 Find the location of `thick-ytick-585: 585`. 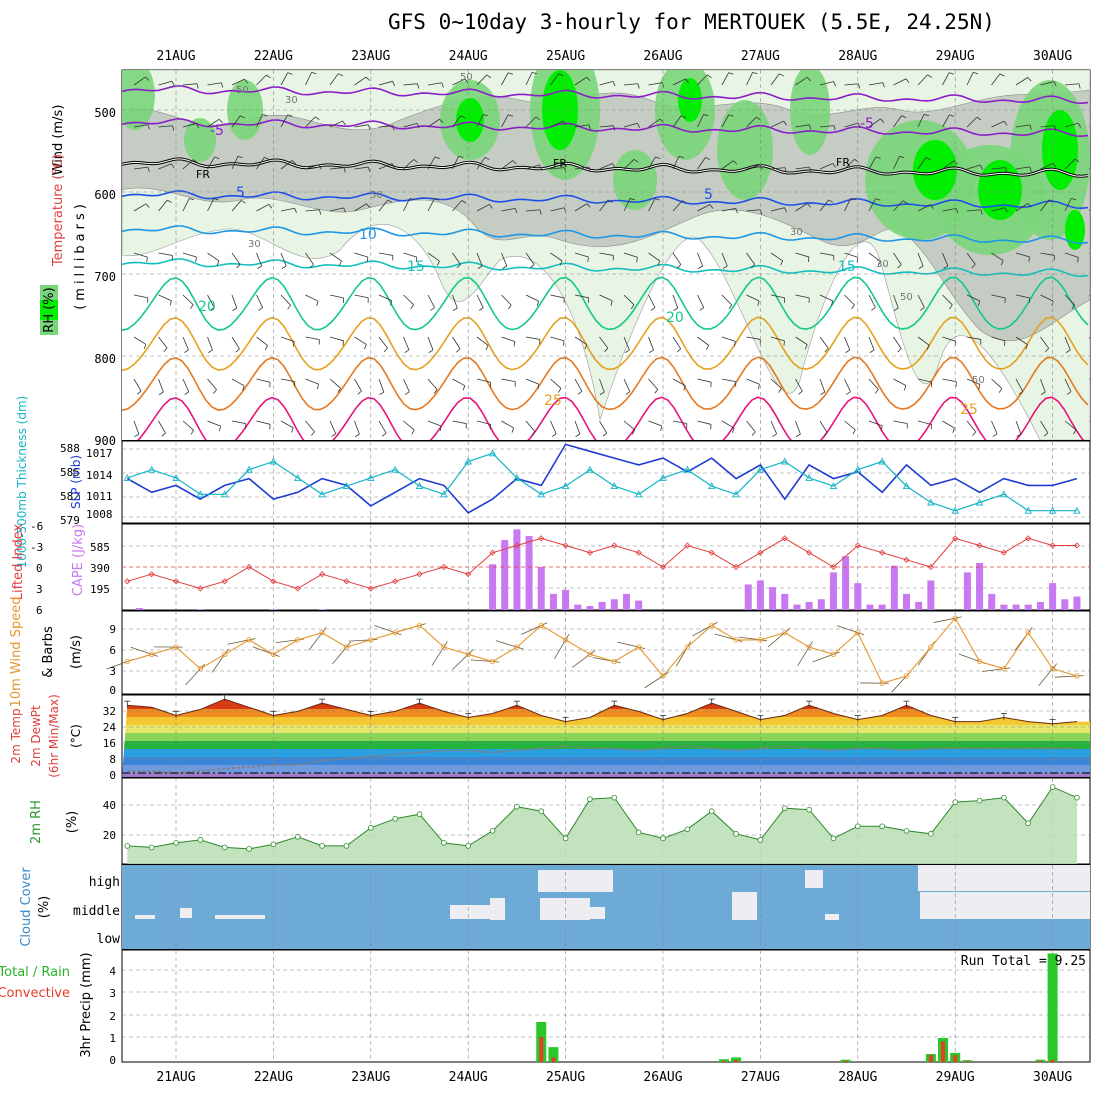

thick-ytick-585: 585 is located at coordinates (70, 472).